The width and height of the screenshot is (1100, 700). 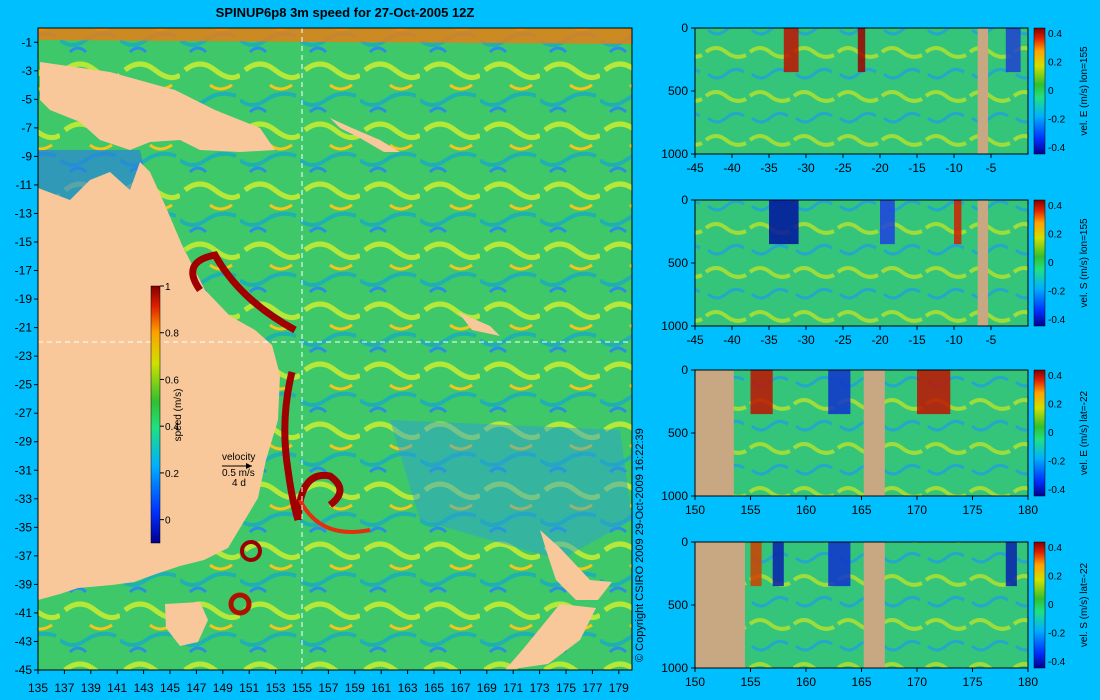 What do you see at coordinates (1084, 91) in the screenshot?
I see `section-colorbar-label: vel. E (m/s) lon=155` at bounding box center [1084, 91].